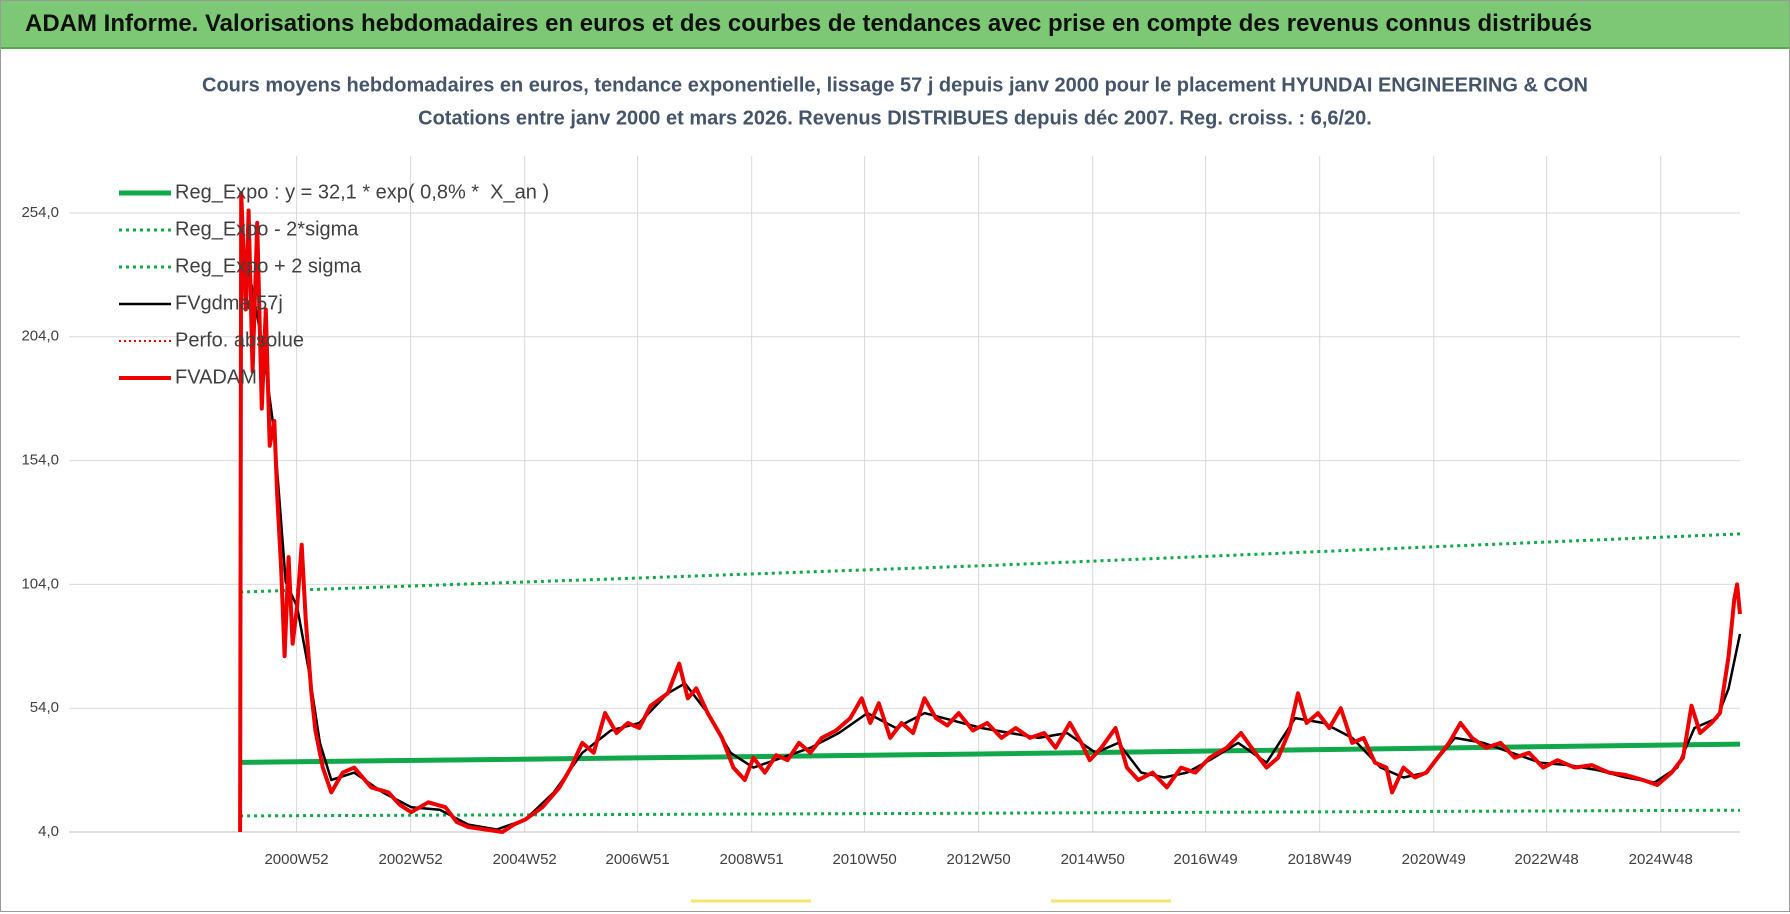 The height and width of the screenshot is (914, 1790). Describe the element at coordinates (296, 859) in the screenshot. I see `x-tick-label: 2000W52` at that location.